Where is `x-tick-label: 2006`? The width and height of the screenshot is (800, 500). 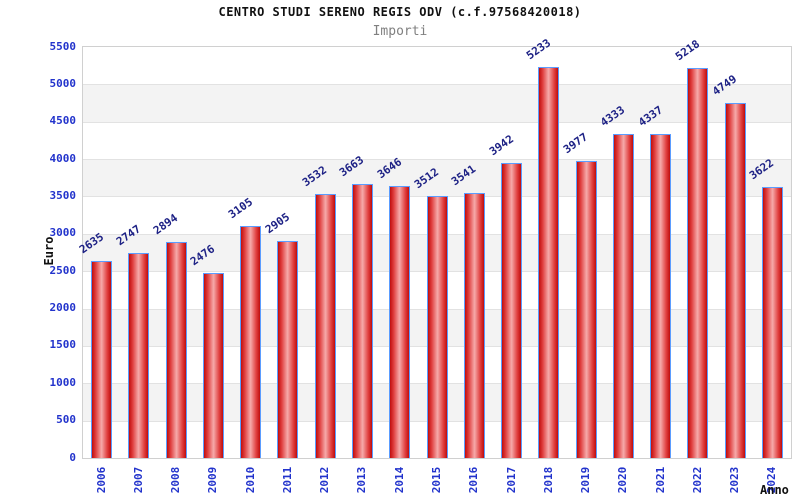 x-tick-label: 2006 is located at coordinates (101, 480).